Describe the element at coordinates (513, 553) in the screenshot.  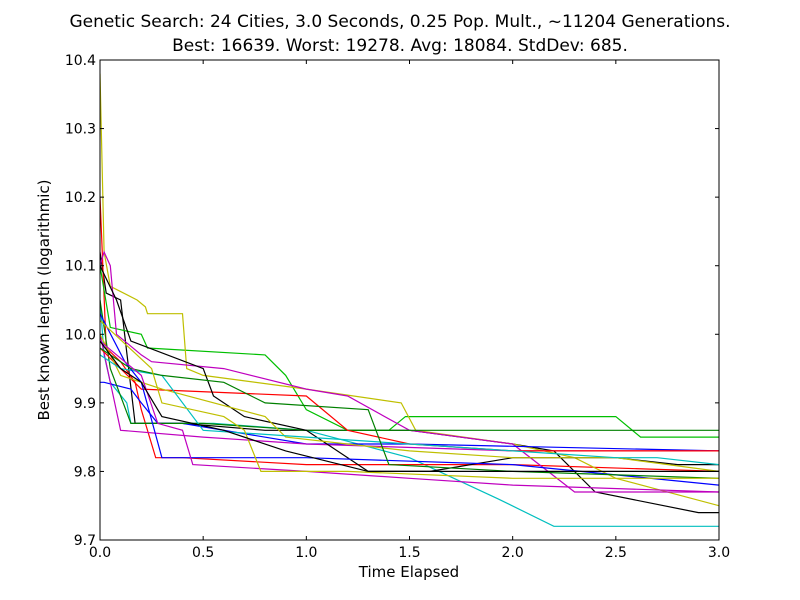
I see `x-tick-label: 2.0` at that location.